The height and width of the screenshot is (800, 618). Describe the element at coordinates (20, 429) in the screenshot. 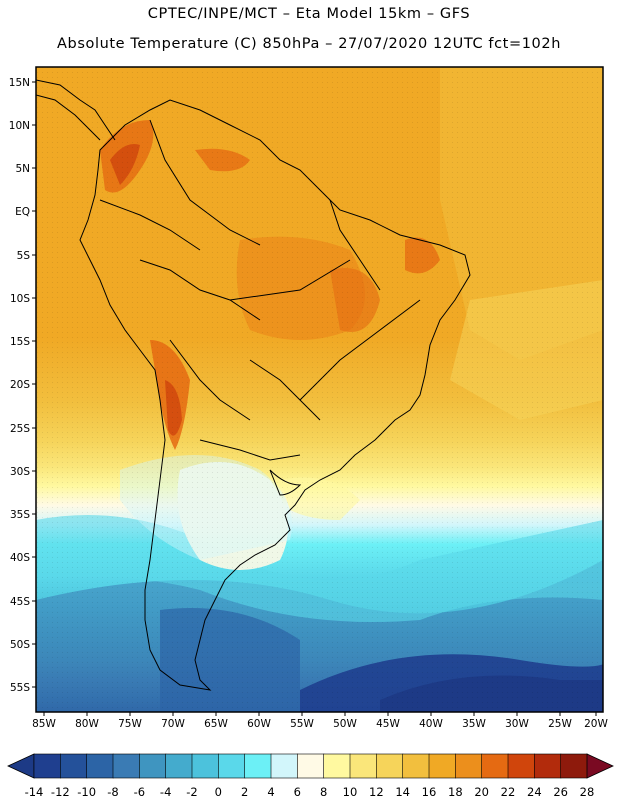

I see `lat-label: 25S` at that location.